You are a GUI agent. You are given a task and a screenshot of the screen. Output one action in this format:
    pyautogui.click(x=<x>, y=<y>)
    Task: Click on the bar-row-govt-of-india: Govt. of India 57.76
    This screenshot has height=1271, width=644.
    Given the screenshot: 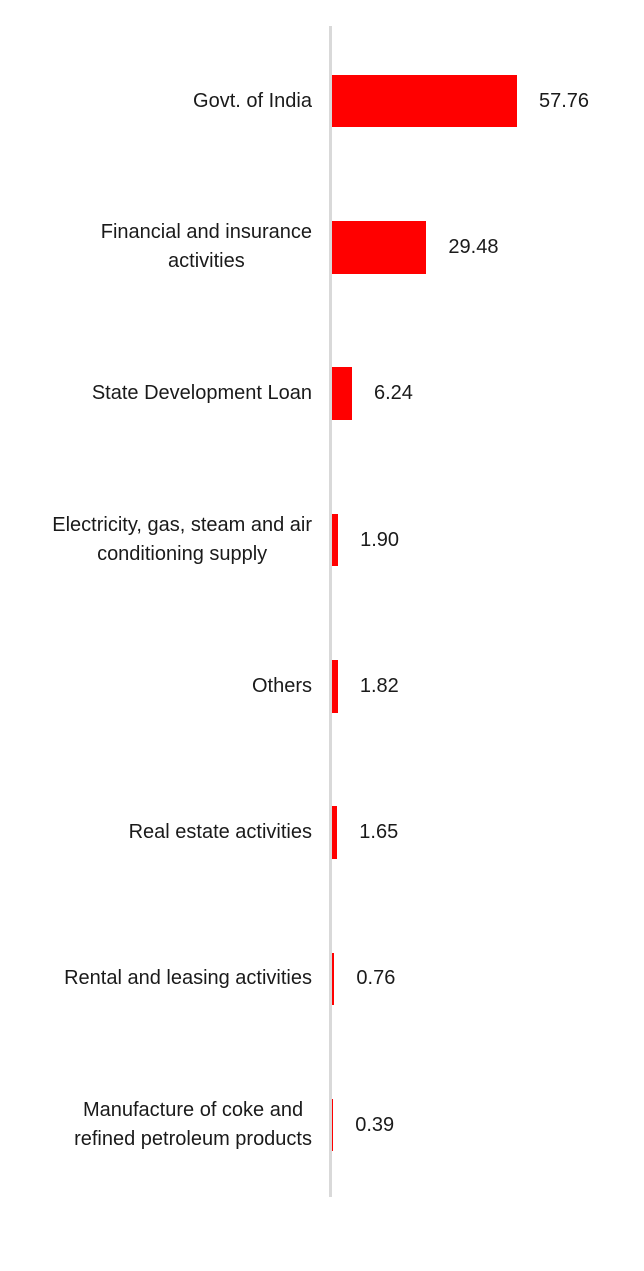 What is the action you would take?
    pyautogui.click(x=322, y=101)
    